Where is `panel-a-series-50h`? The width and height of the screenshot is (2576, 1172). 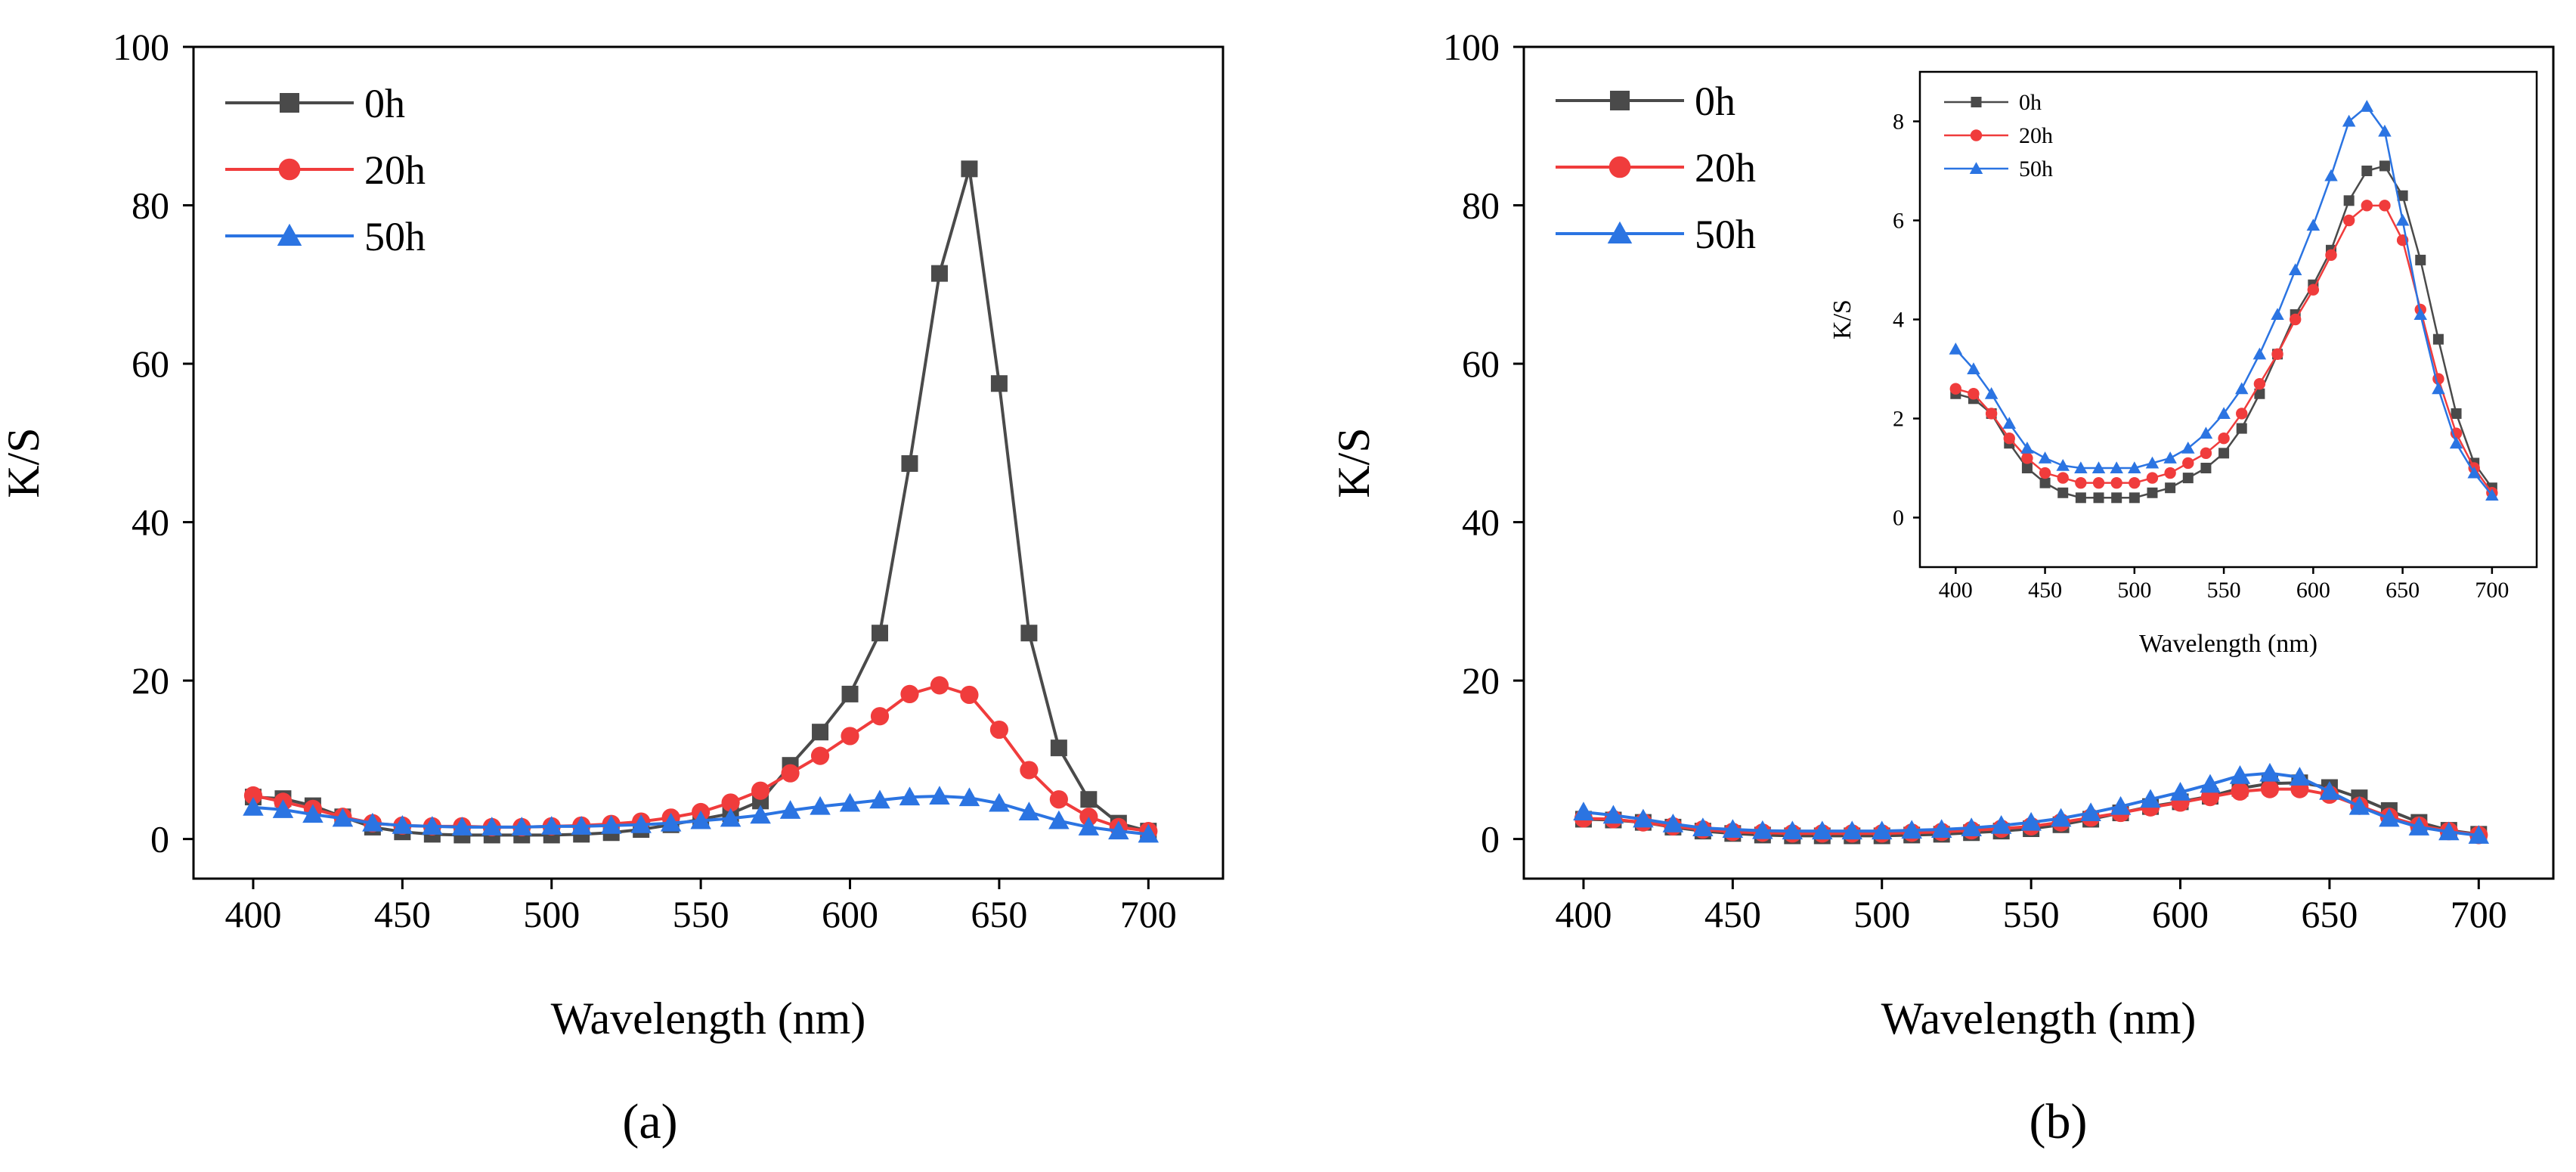 panel-a-series-50h is located at coordinates (701, 814).